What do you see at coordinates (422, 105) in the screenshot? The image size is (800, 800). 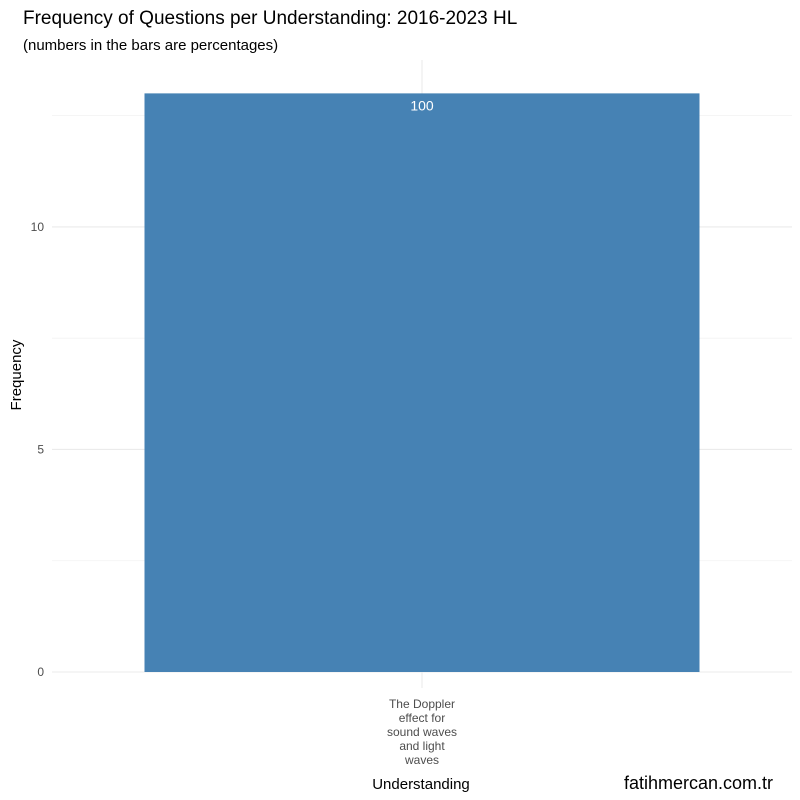 I see `bar-value-label: 100` at bounding box center [422, 105].